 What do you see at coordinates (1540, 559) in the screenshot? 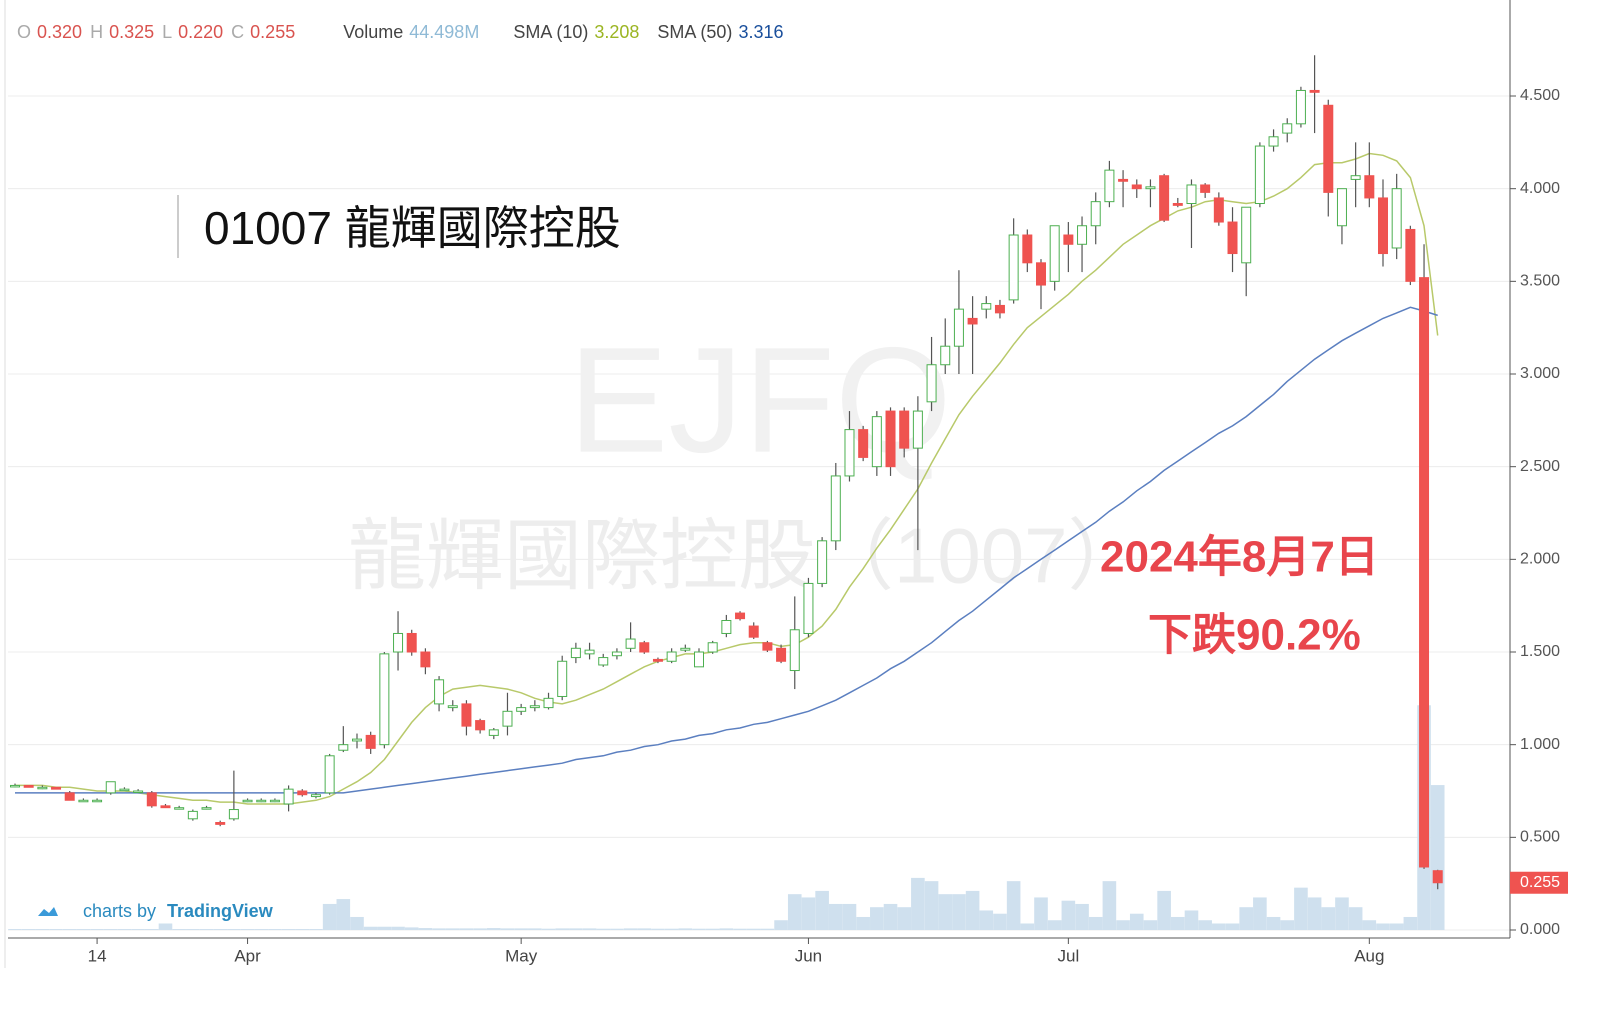
I see `y-tick-label: 2.000` at bounding box center [1540, 559].